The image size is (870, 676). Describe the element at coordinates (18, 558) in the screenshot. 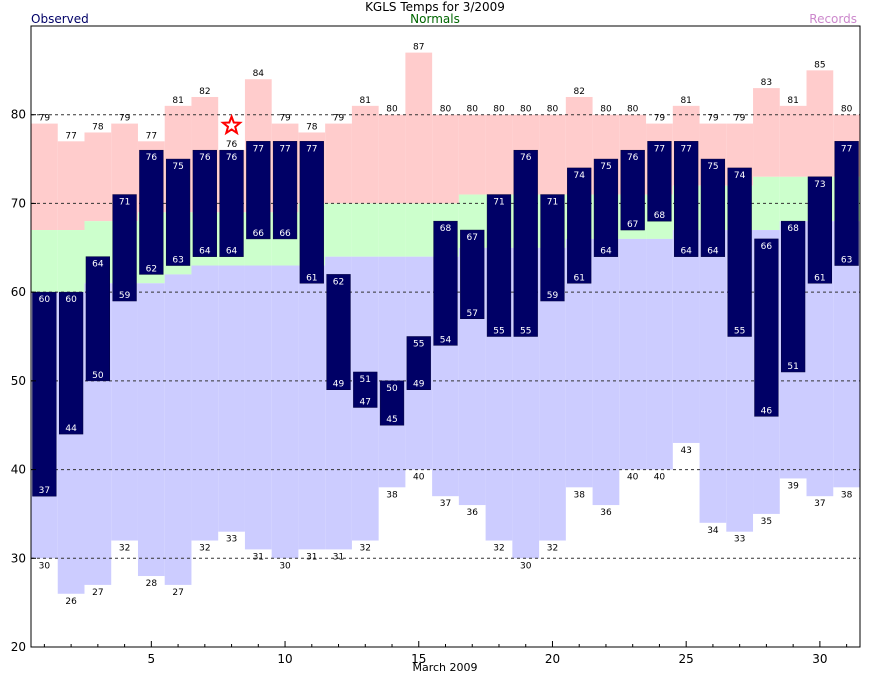

I see `y-tick-label: 30` at that location.